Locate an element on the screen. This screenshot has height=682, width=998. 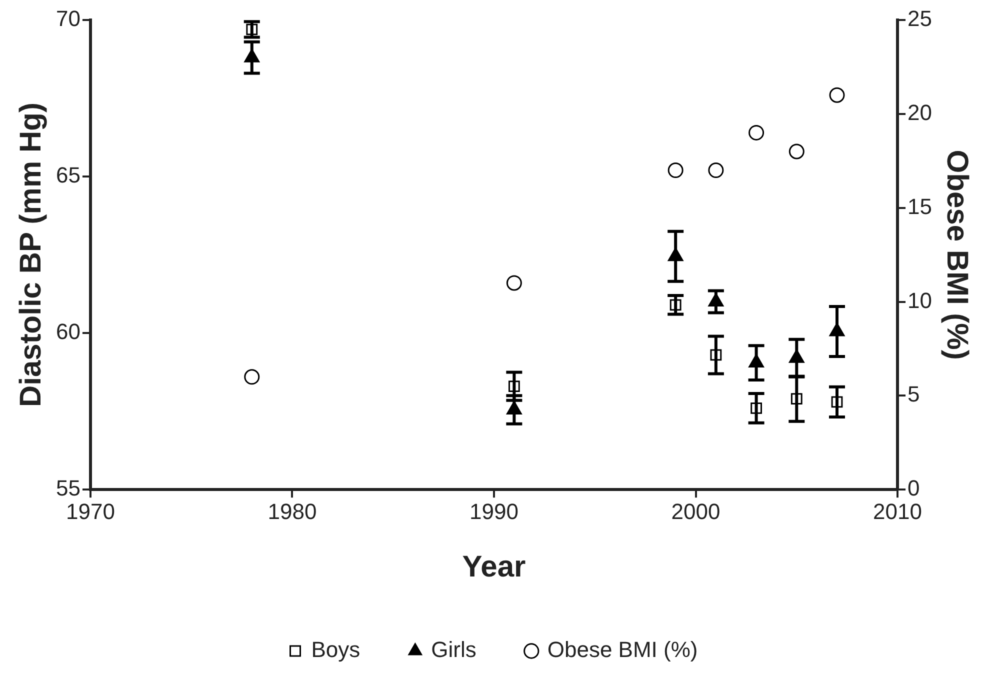
legend-label: Girls is located at coordinates (453, 649).